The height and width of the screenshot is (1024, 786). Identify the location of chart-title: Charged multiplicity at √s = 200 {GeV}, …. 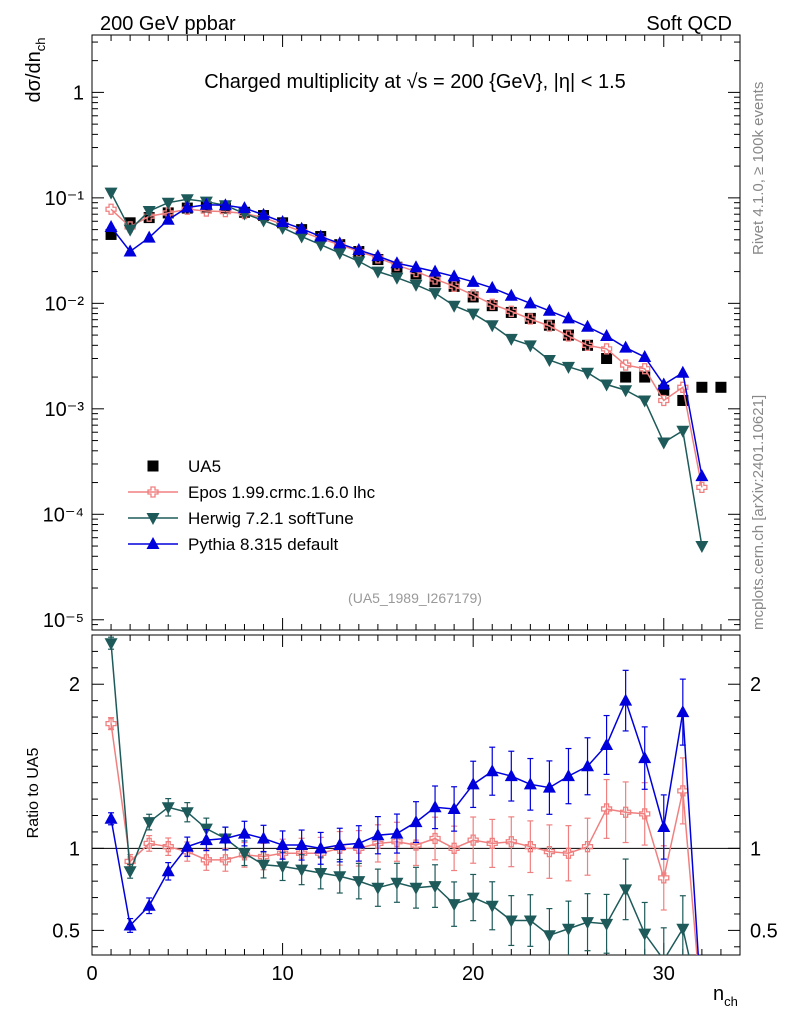
(415, 82).